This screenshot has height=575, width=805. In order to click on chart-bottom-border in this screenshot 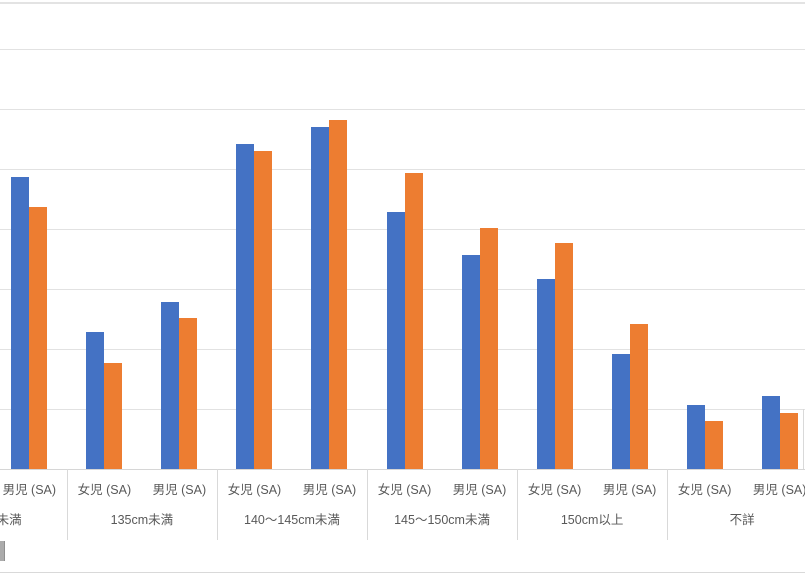, I will do `click(402, 572)`.